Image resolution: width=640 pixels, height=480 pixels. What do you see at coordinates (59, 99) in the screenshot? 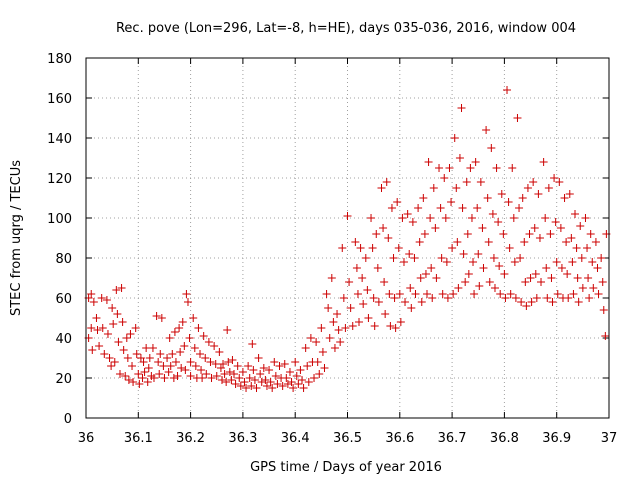
I see `y-tick-label: 160` at bounding box center [59, 99].